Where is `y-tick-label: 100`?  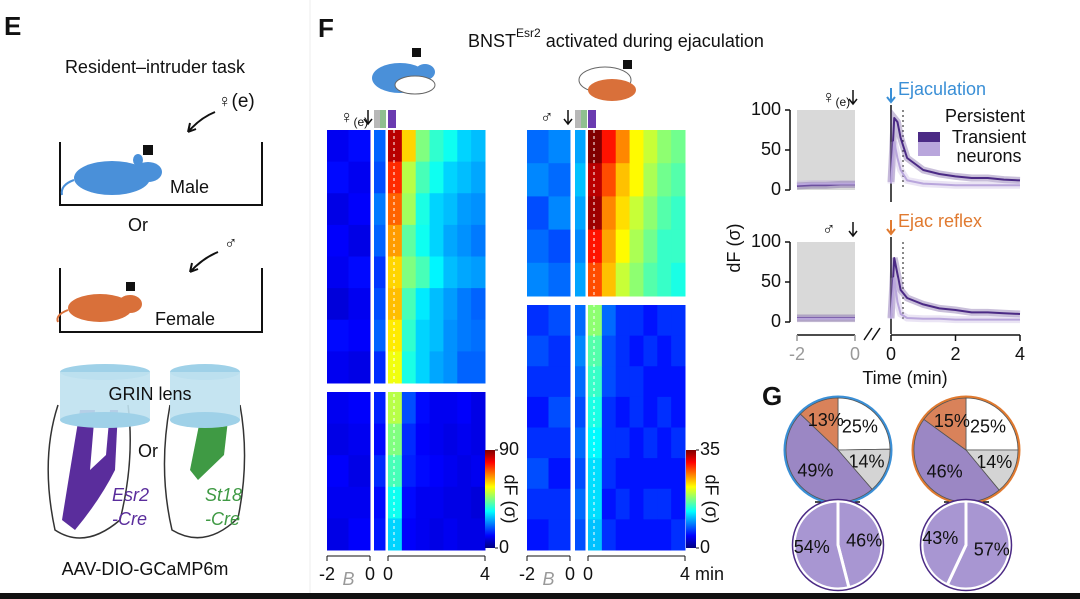 y-tick-label: 100 is located at coordinates (766, 241).